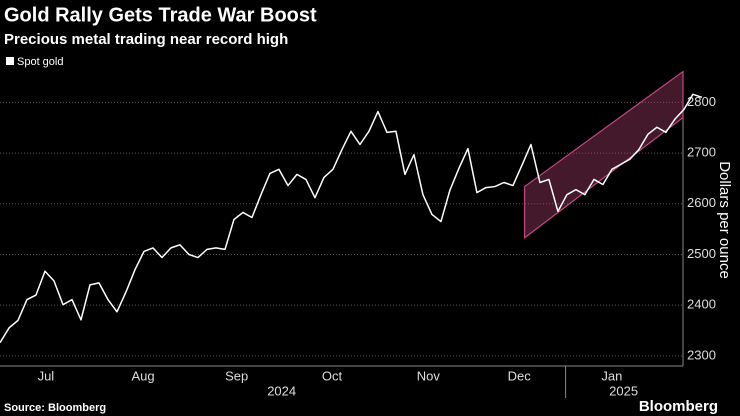 The image size is (740, 416). What do you see at coordinates (10, 61) in the screenshot?
I see `legend-swatch` at bounding box center [10, 61].